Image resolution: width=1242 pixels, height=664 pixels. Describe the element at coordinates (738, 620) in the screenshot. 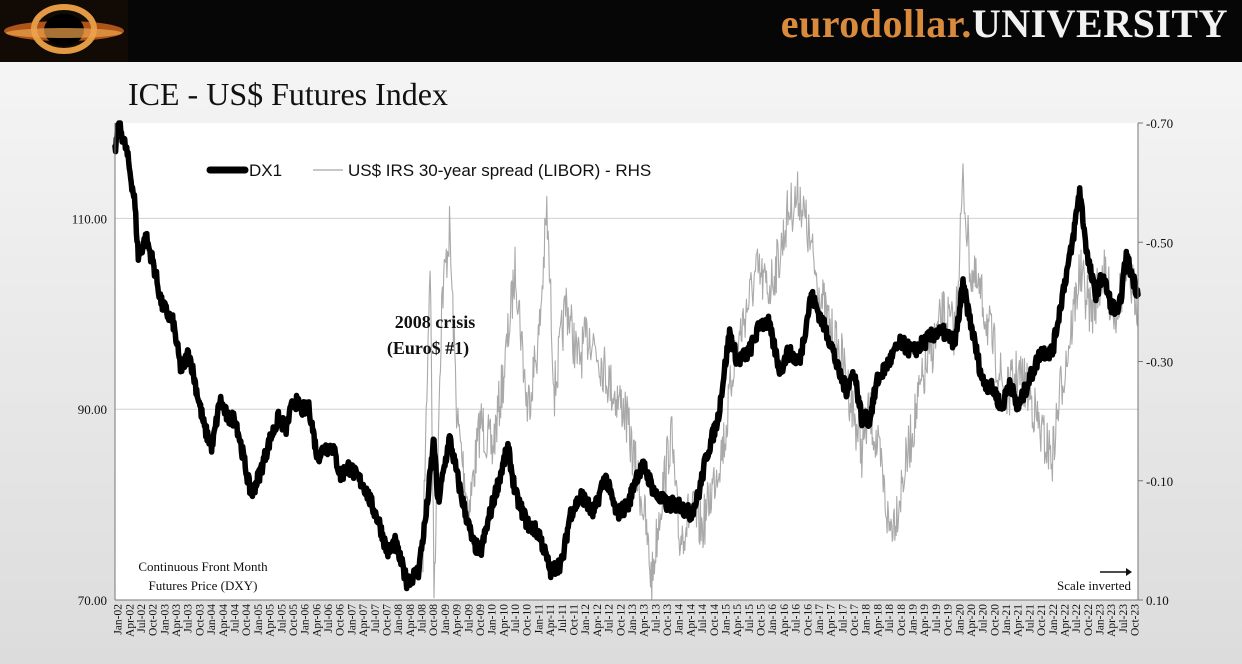

I see `x-tick-label: Apr-15` at that location.